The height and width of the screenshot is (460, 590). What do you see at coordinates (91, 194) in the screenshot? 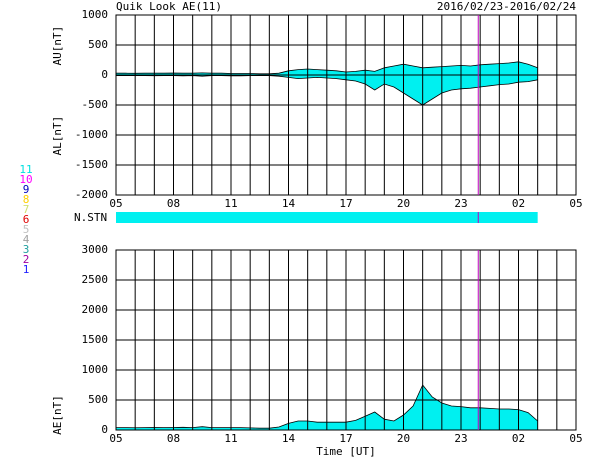
I see `y-tick-label: -2000` at bounding box center [91, 194].